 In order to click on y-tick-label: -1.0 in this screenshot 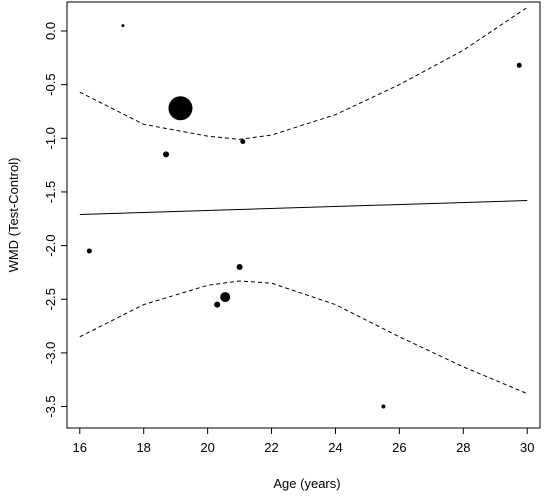, I will do `click(50, 138)`.